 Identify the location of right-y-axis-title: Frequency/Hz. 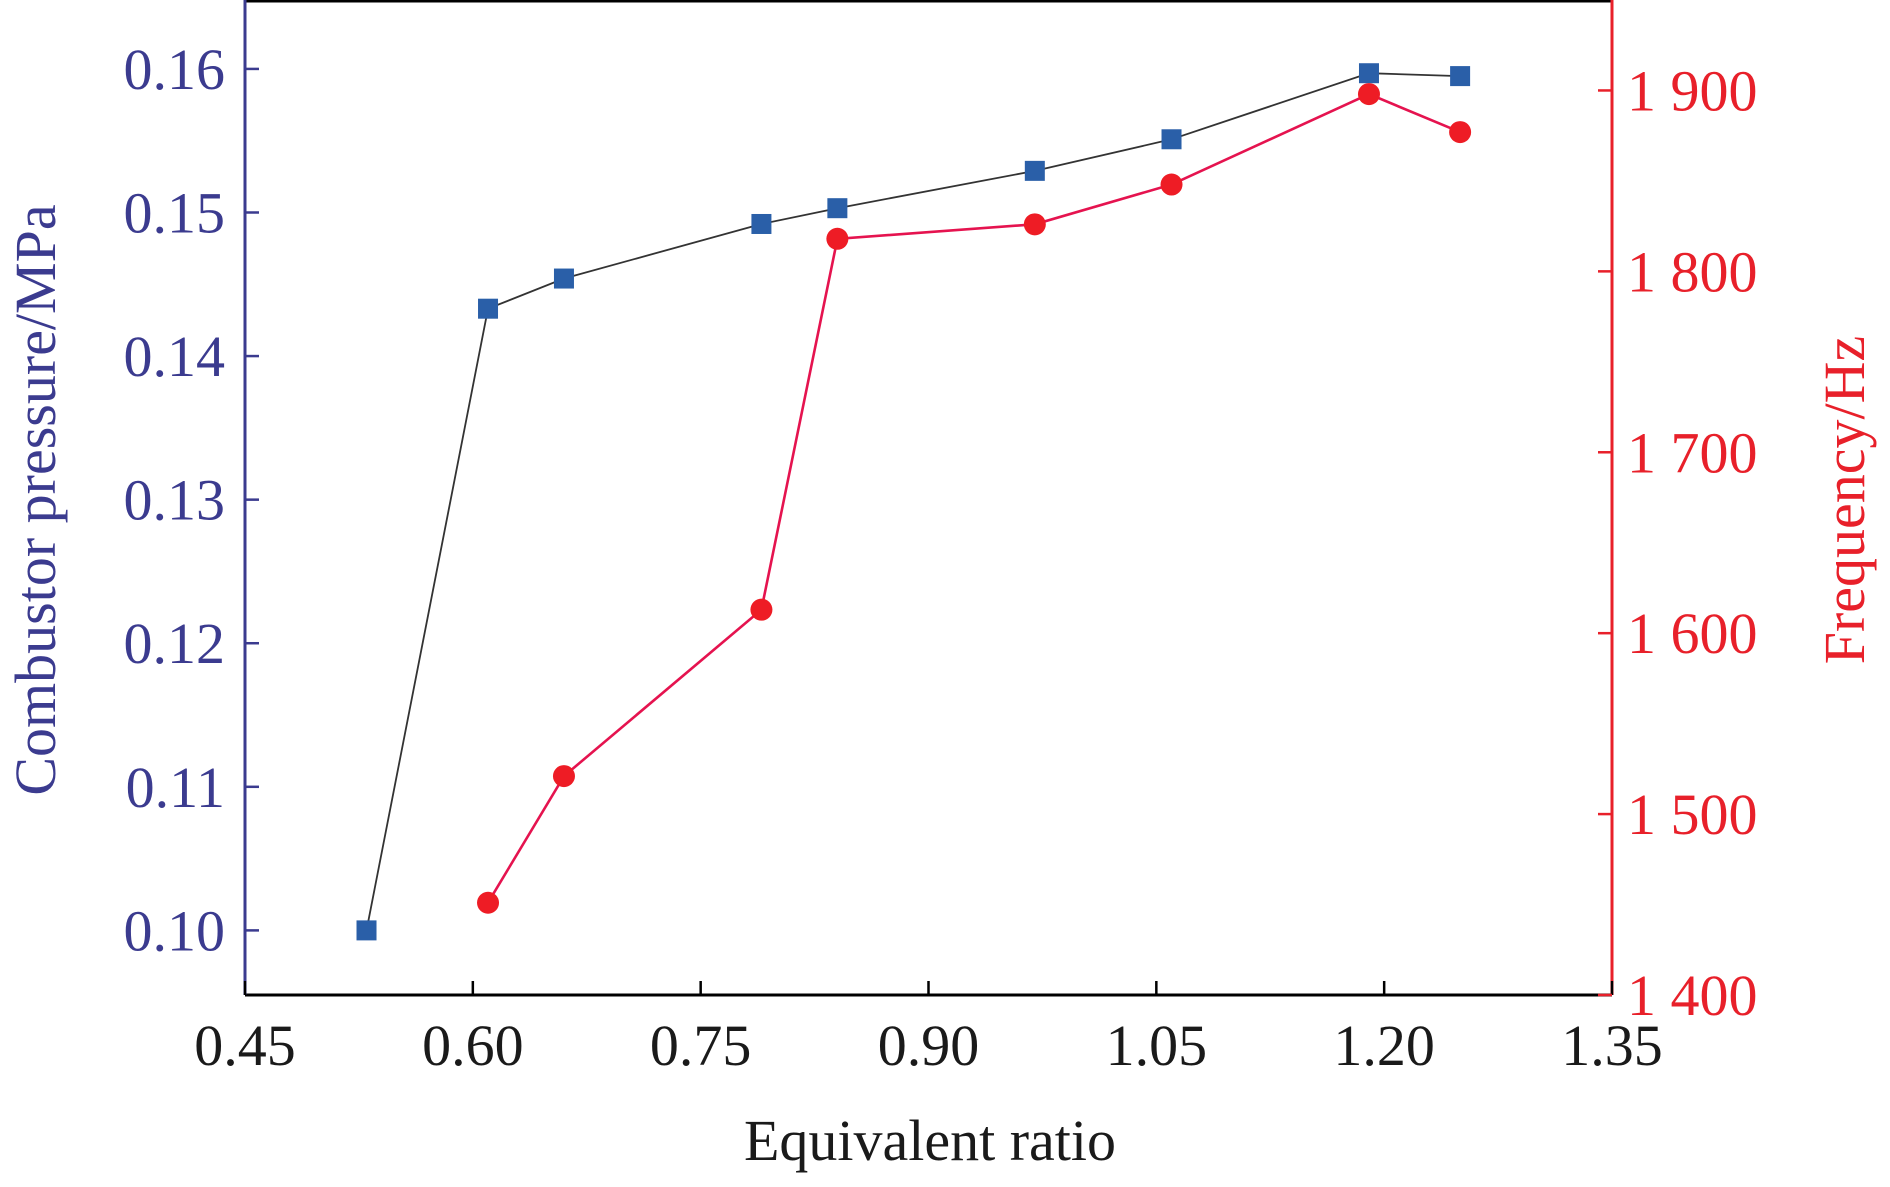
(1844, 500).